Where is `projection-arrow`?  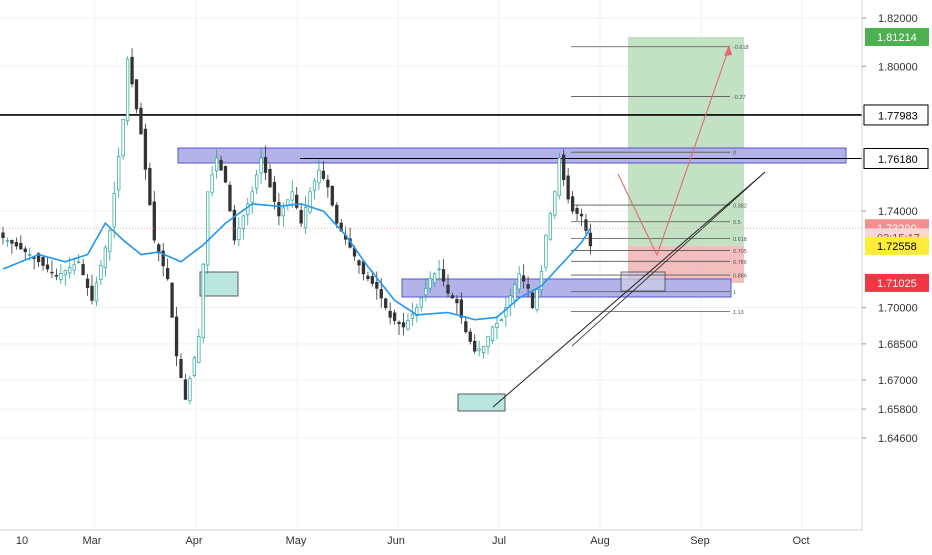
projection-arrow is located at coordinates (673, 152).